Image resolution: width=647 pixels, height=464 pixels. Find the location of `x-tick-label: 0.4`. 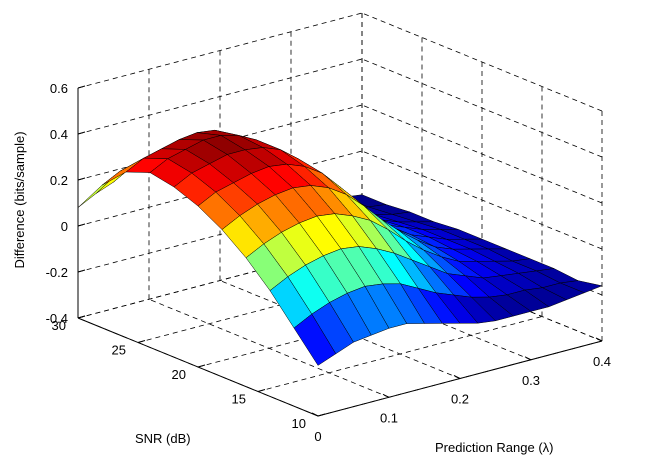

x-tick-label: 0.4 is located at coordinates (602, 361).